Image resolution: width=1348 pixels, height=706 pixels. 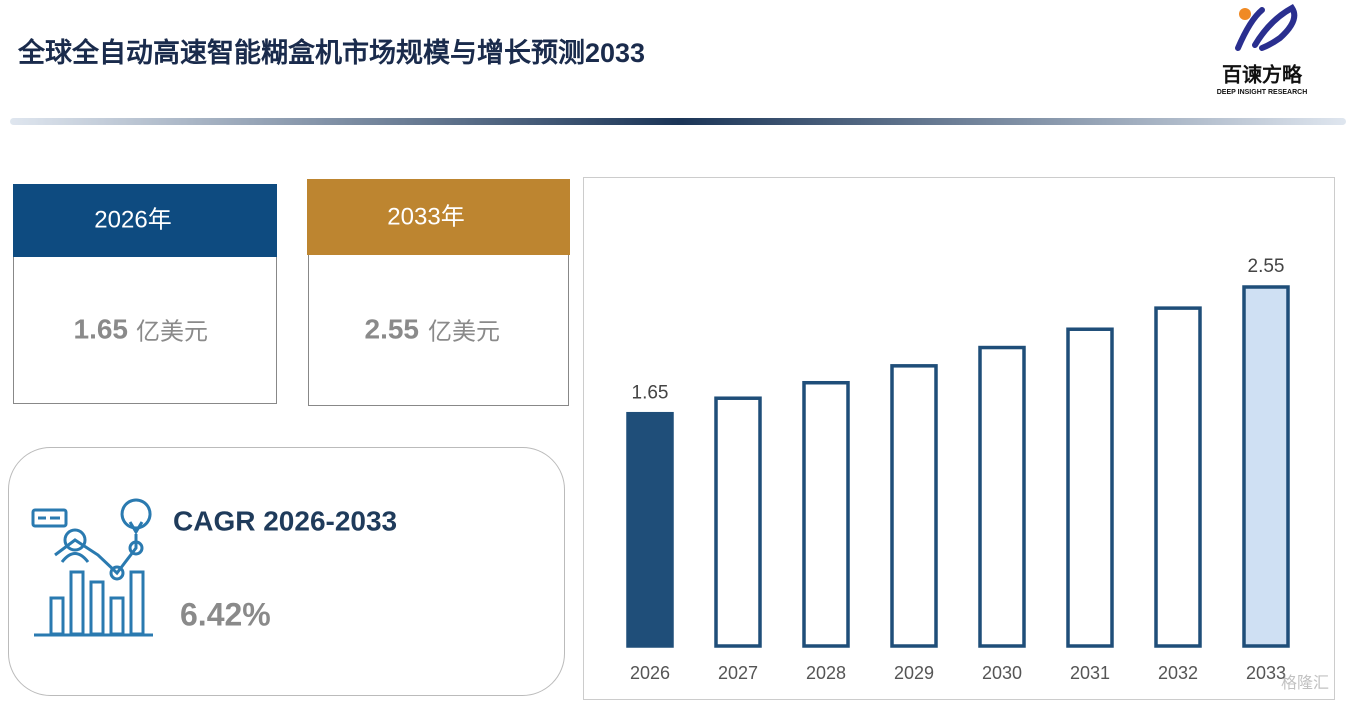 What do you see at coordinates (1266, 673) in the screenshot?
I see `x-tick-label: 2033` at bounding box center [1266, 673].